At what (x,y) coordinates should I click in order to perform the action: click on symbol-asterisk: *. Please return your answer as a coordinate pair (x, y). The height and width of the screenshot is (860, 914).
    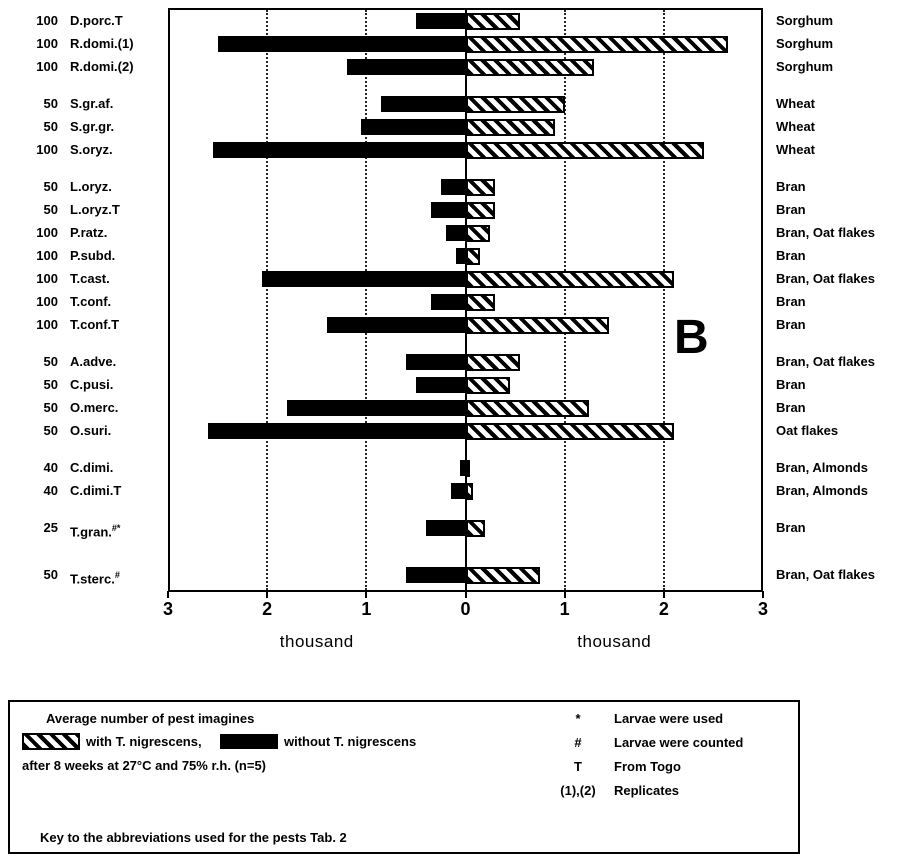
    Looking at the image, I should click on (578, 718).